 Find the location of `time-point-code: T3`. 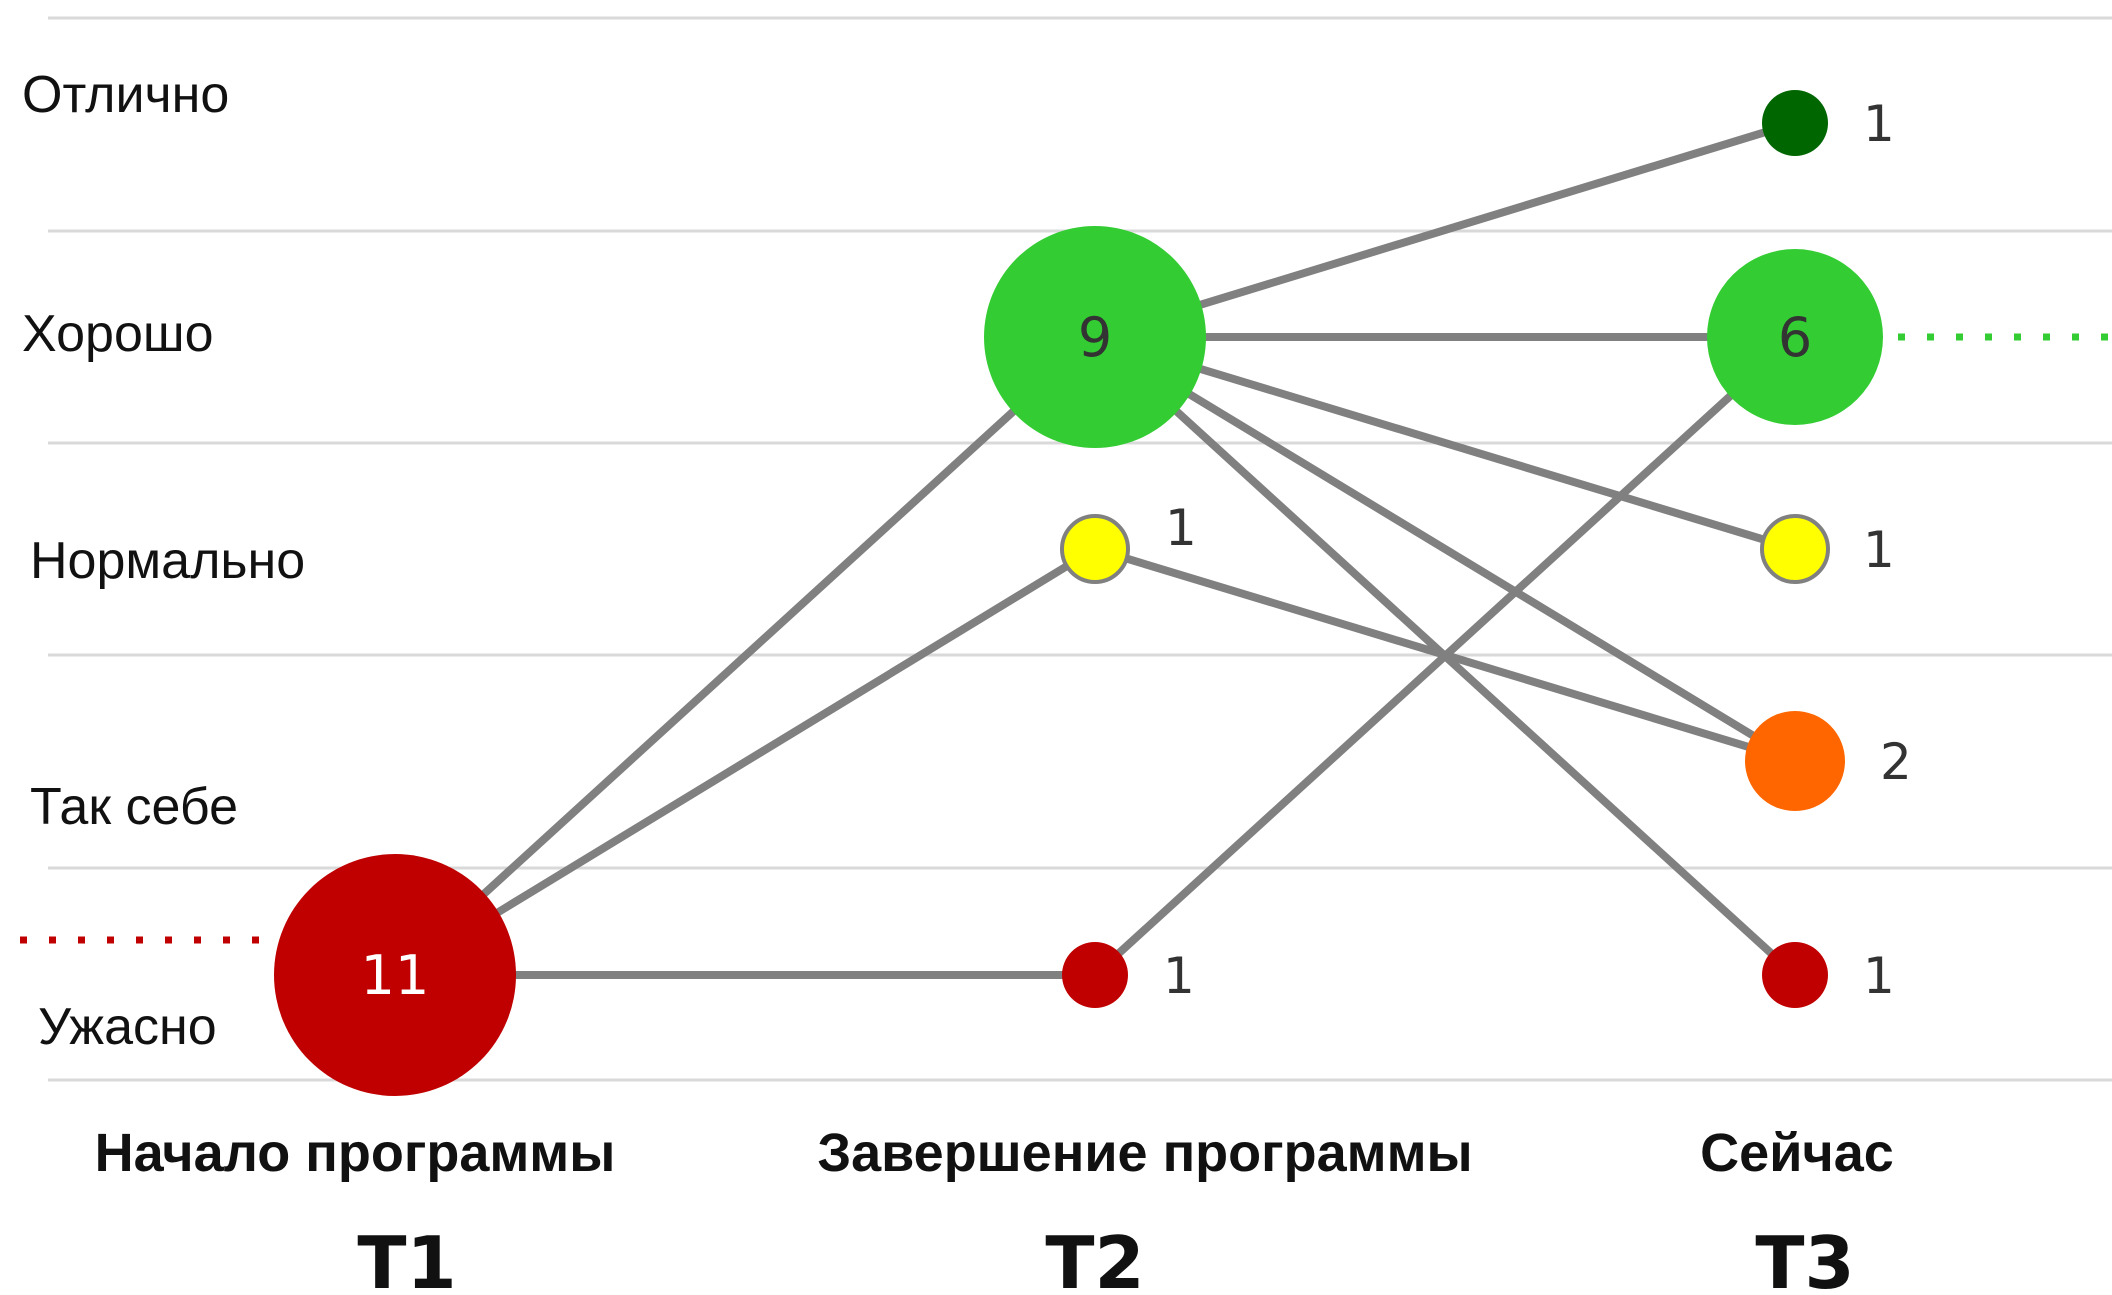

time-point-code: T3 is located at coordinates (1804, 1258).